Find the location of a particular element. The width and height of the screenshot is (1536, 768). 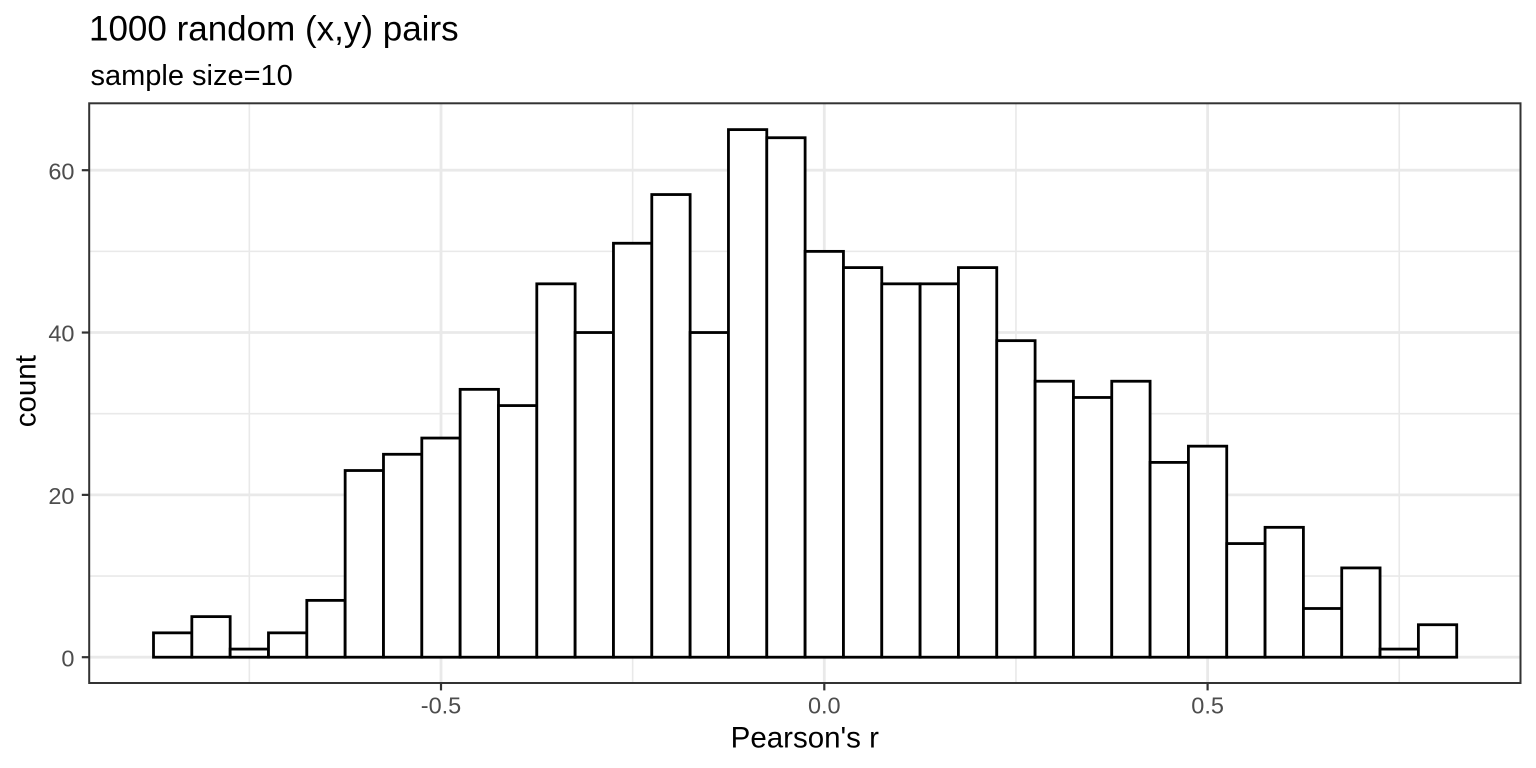

svg-text: 1000 random (x,y) pairs is located at coordinates (274, 29).